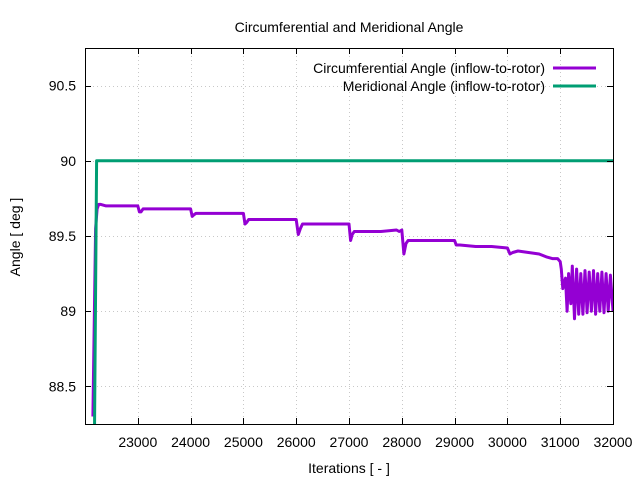 The height and width of the screenshot is (480, 640). What do you see at coordinates (444, 86) in the screenshot?
I see `meridional-angle-legend-label: Meridional Angle (inflow-to-rotor)` at bounding box center [444, 86].